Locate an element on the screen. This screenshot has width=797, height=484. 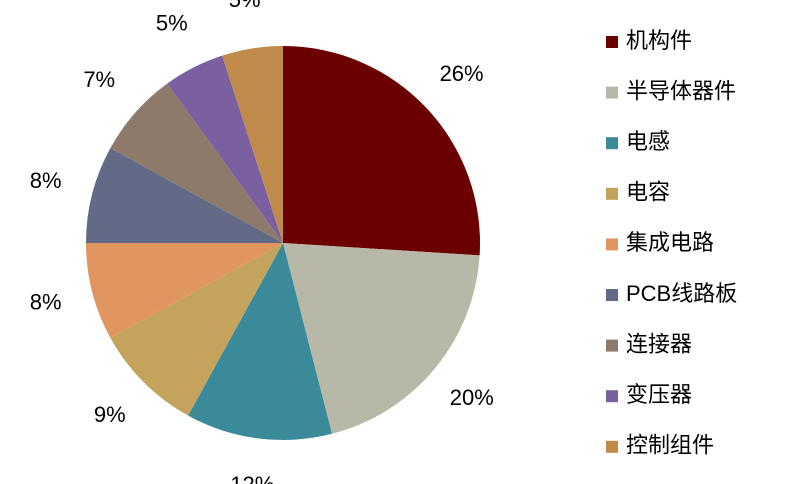
data-label: 20% is located at coordinates (472, 397).